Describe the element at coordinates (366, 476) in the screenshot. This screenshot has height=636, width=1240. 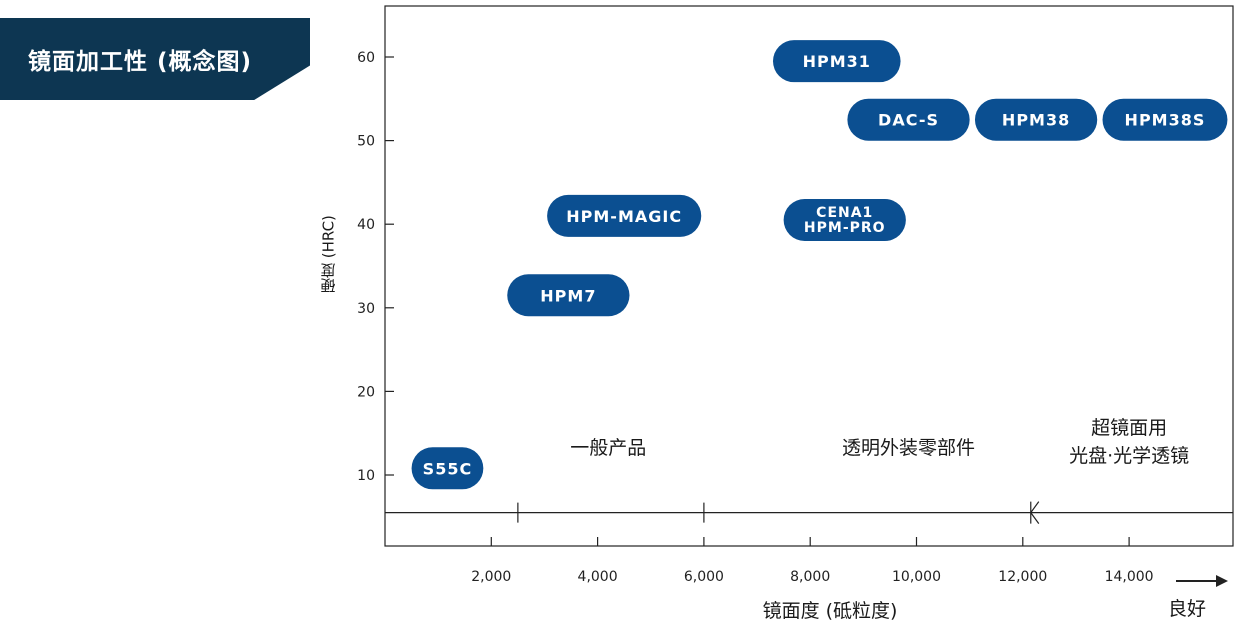
I see `y-tick-label: 10` at that location.